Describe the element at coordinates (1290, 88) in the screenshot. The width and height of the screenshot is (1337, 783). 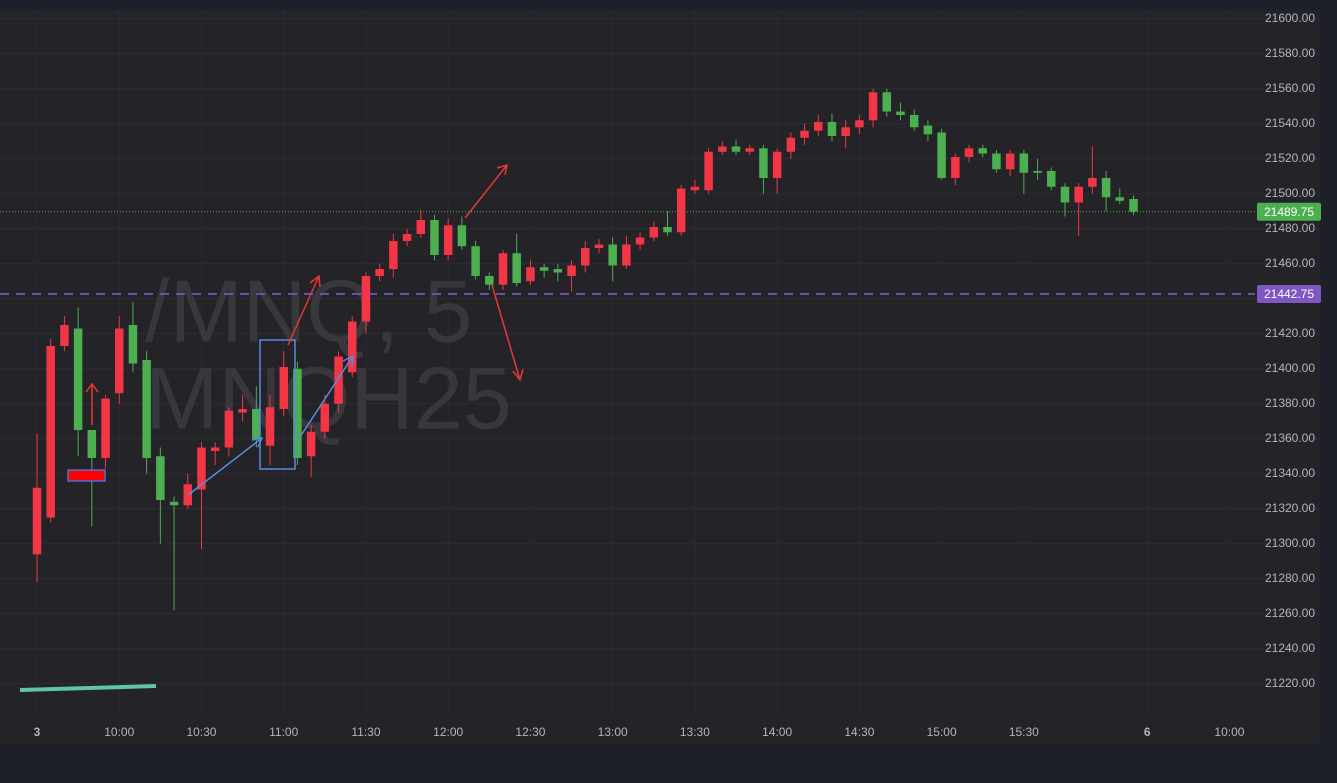
I see `y-tick-label: 21560.00` at that location.